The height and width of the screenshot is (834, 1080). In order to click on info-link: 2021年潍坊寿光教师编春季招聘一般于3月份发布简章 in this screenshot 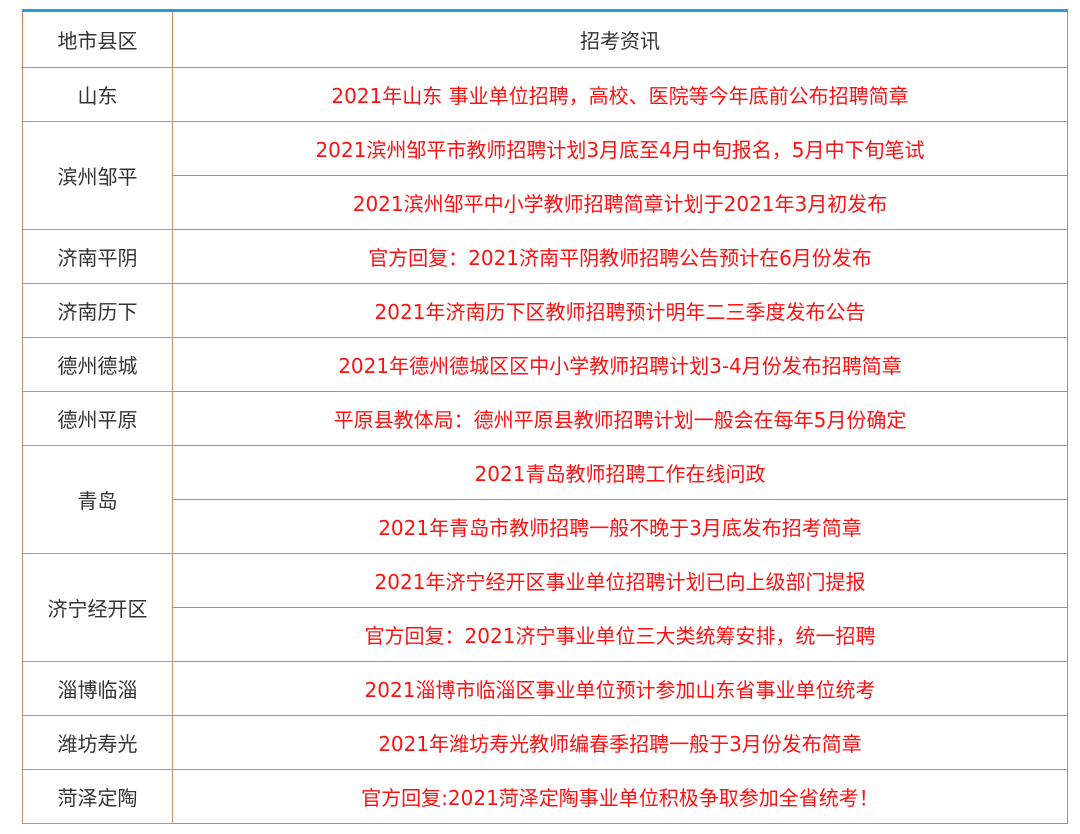, I will do `click(620, 742)`.